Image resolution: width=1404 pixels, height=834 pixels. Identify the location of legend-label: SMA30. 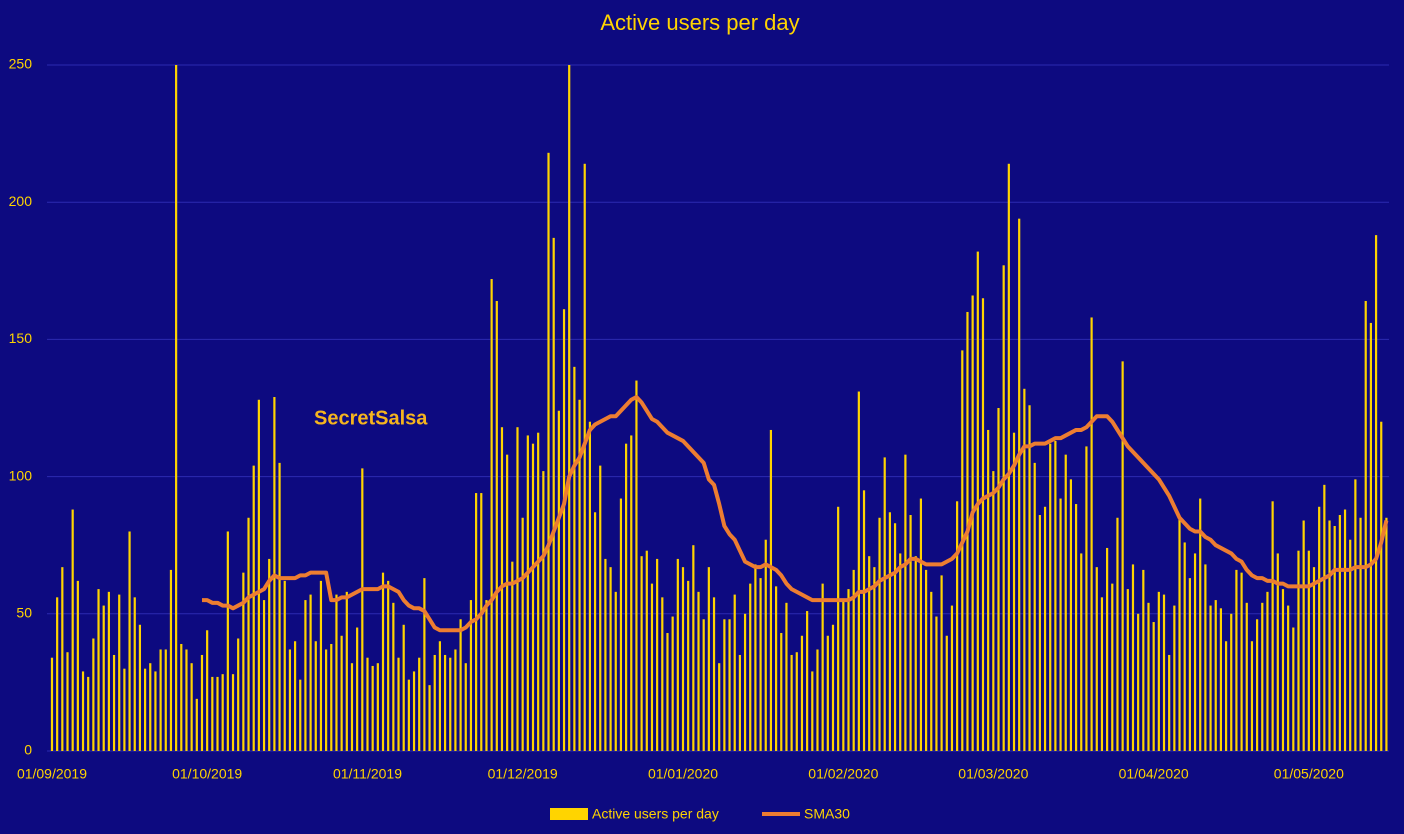
(827, 814).